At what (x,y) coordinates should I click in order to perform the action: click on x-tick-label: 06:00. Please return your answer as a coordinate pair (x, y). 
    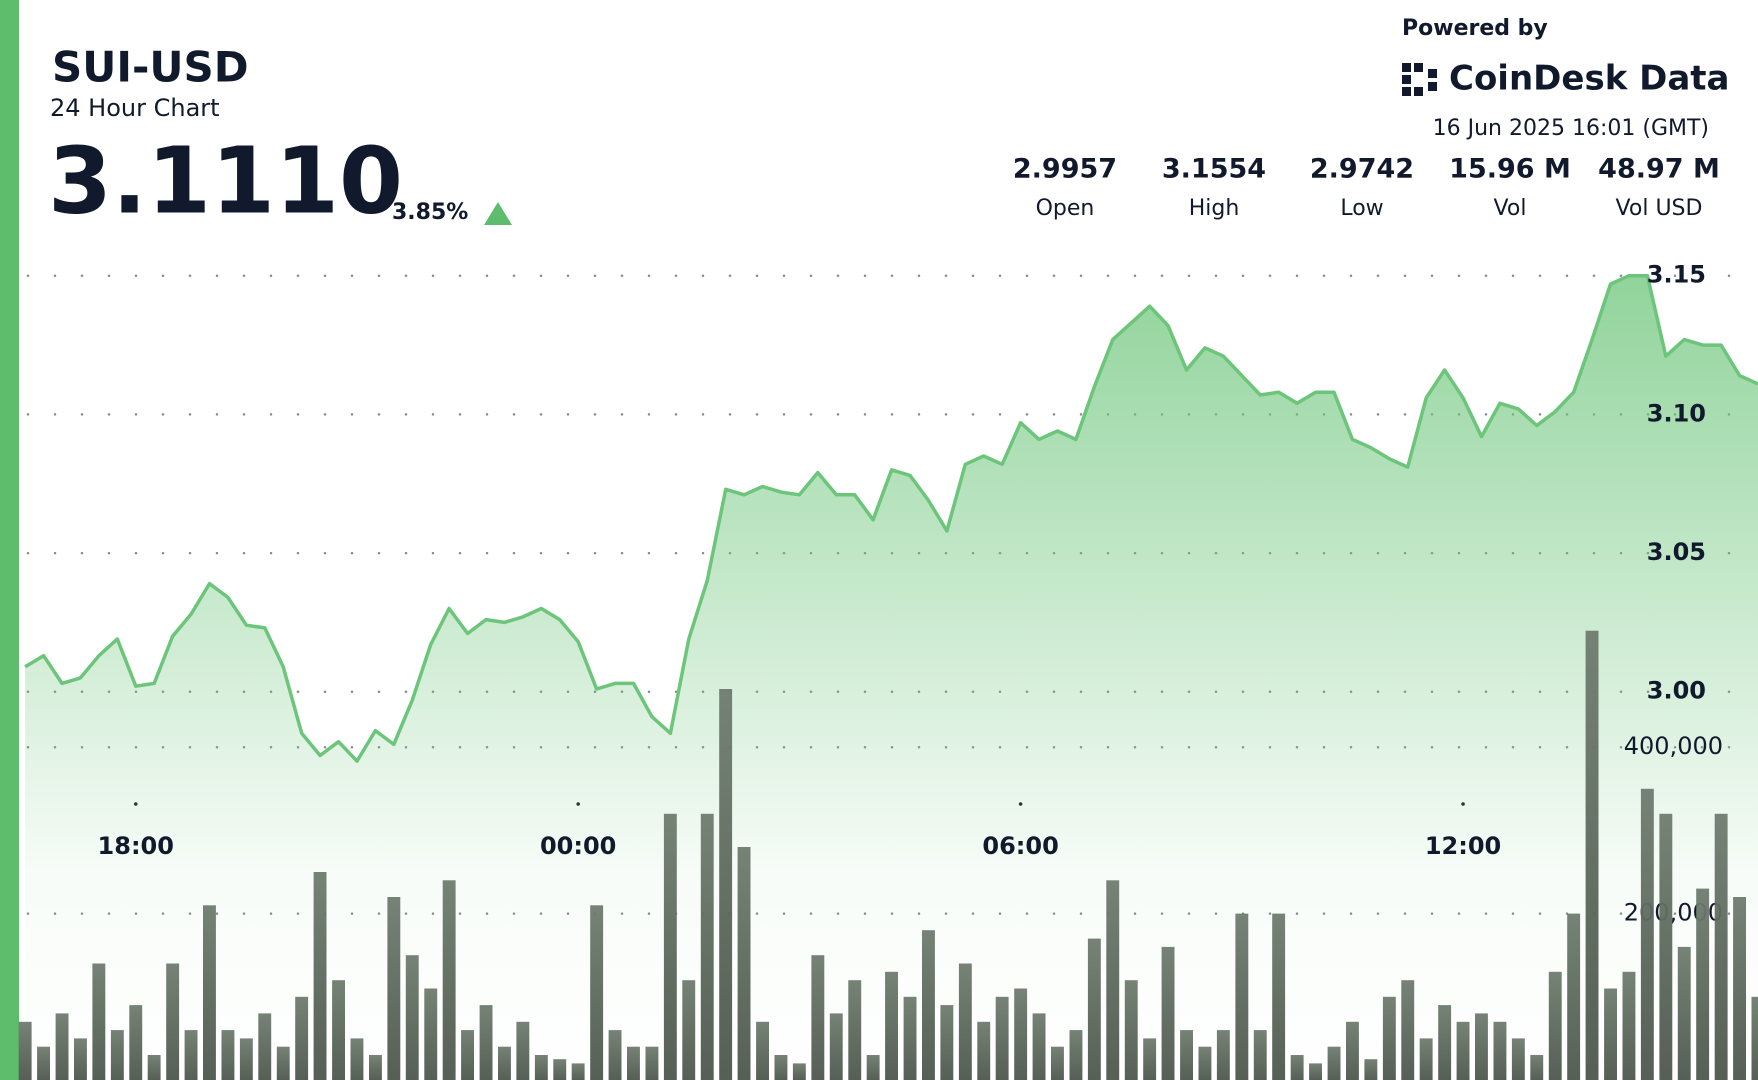
    Looking at the image, I should click on (1020, 846).